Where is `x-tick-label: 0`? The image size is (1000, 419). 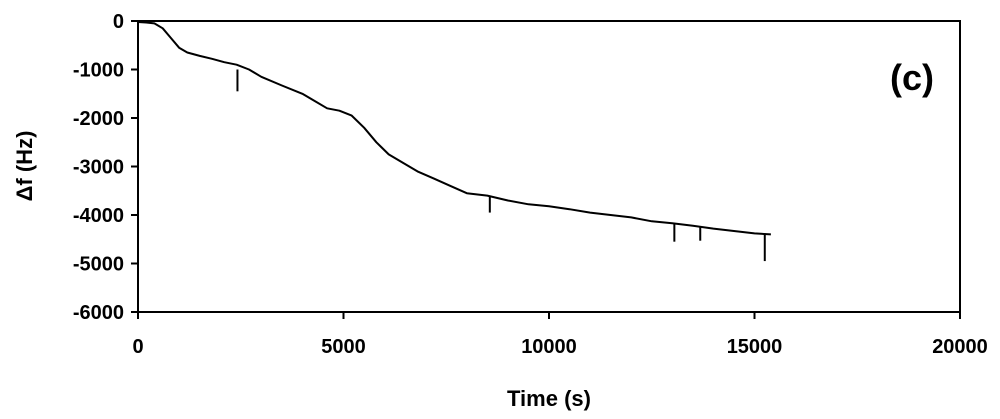
x-tick-label: 0 is located at coordinates (137, 347).